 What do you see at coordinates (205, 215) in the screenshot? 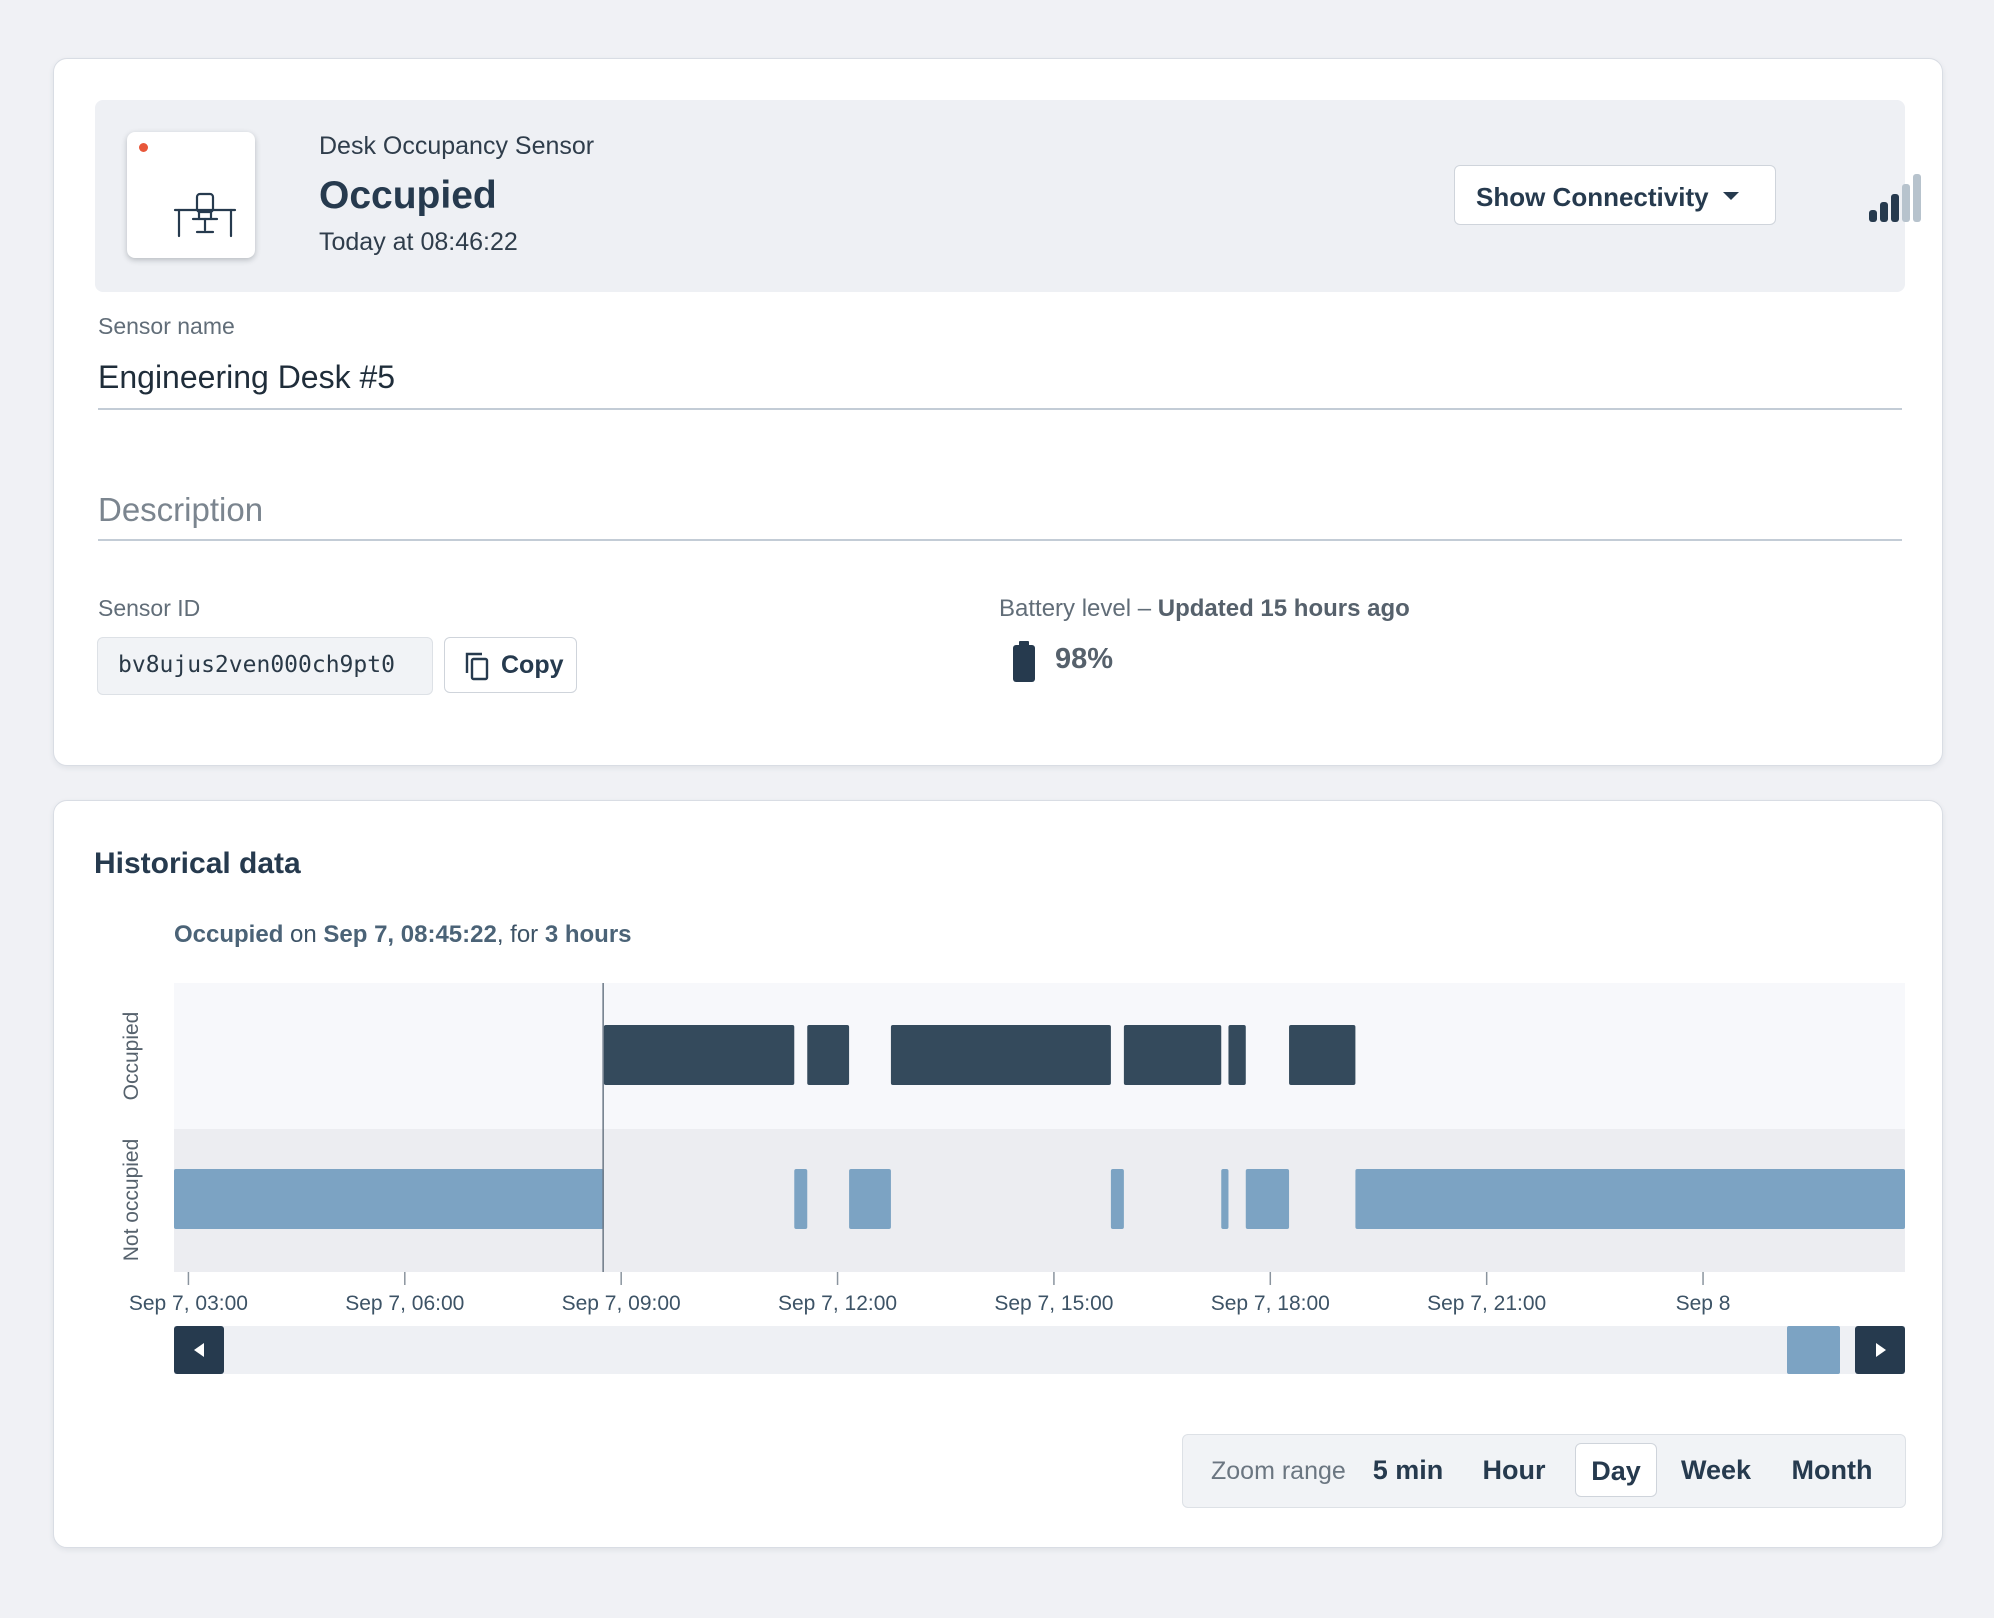
I see `desk-chair-icon` at bounding box center [205, 215].